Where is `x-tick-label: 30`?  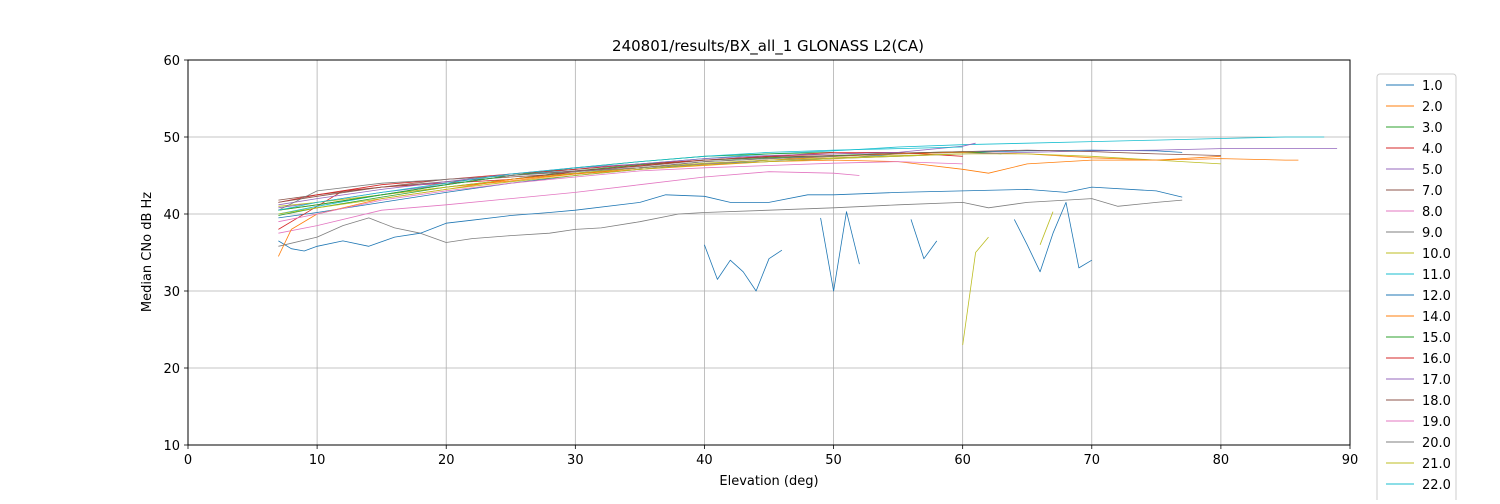
x-tick-label: 30 is located at coordinates (575, 460).